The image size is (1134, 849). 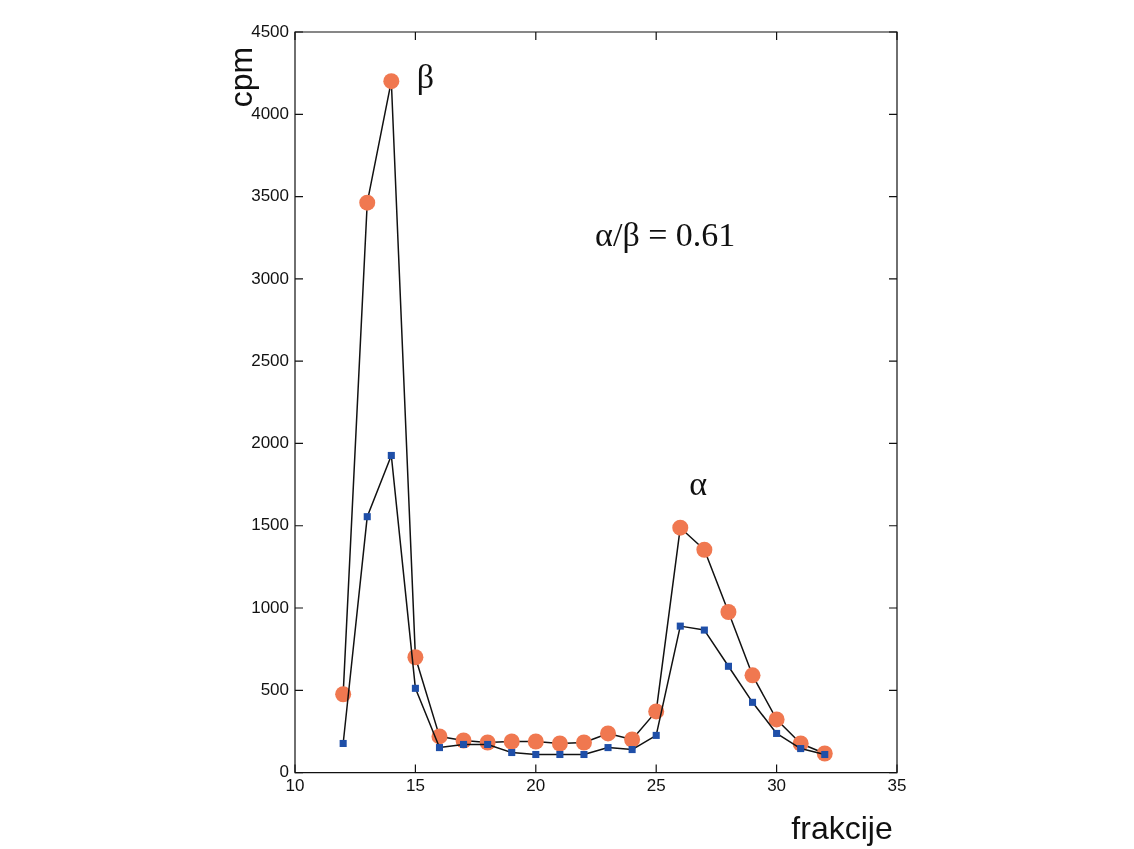 I want to click on annotation: α/β = 0.61, so click(x=665, y=234).